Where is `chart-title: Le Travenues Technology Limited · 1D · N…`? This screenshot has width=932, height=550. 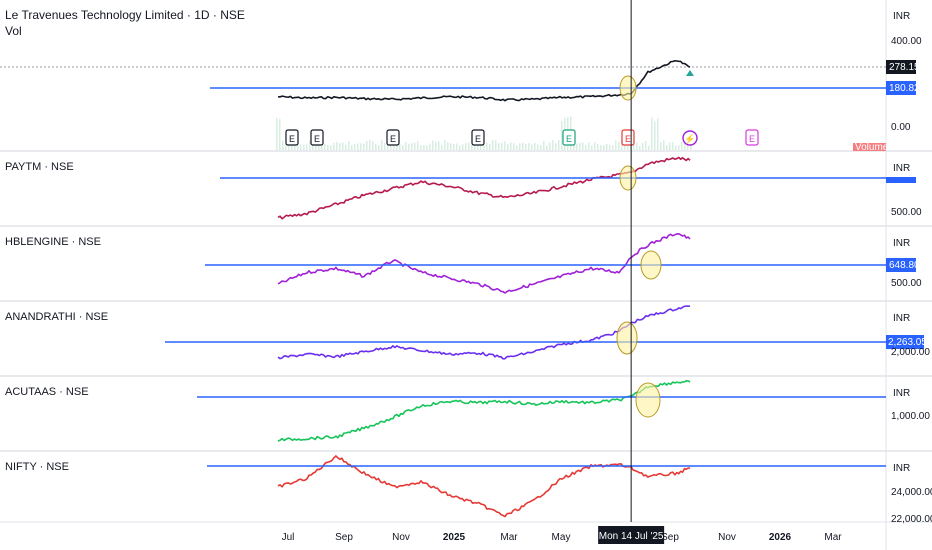
chart-title: Le Travenues Technology Limited · 1D · N… is located at coordinates (125, 15).